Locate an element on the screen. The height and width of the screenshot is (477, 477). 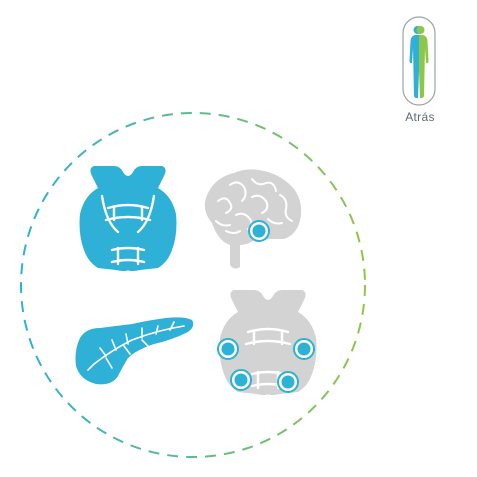
pancreas-icon is located at coordinates (134, 350).